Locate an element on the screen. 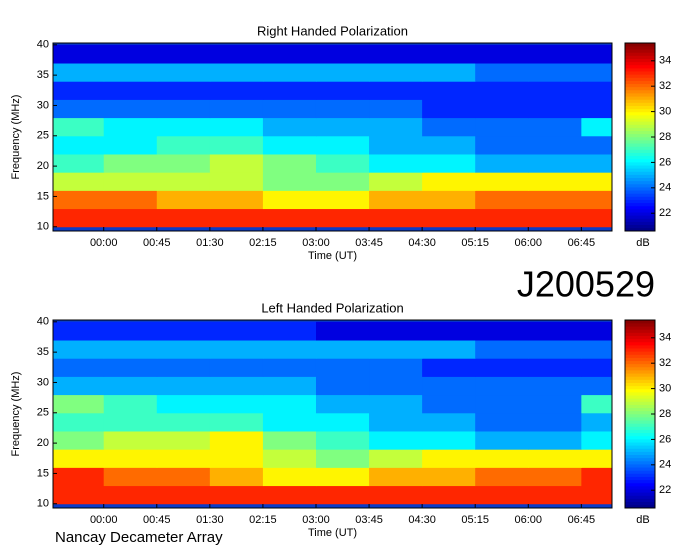 The image size is (680, 552). y-tick-label: 35 is located at coordinates (43, 352).